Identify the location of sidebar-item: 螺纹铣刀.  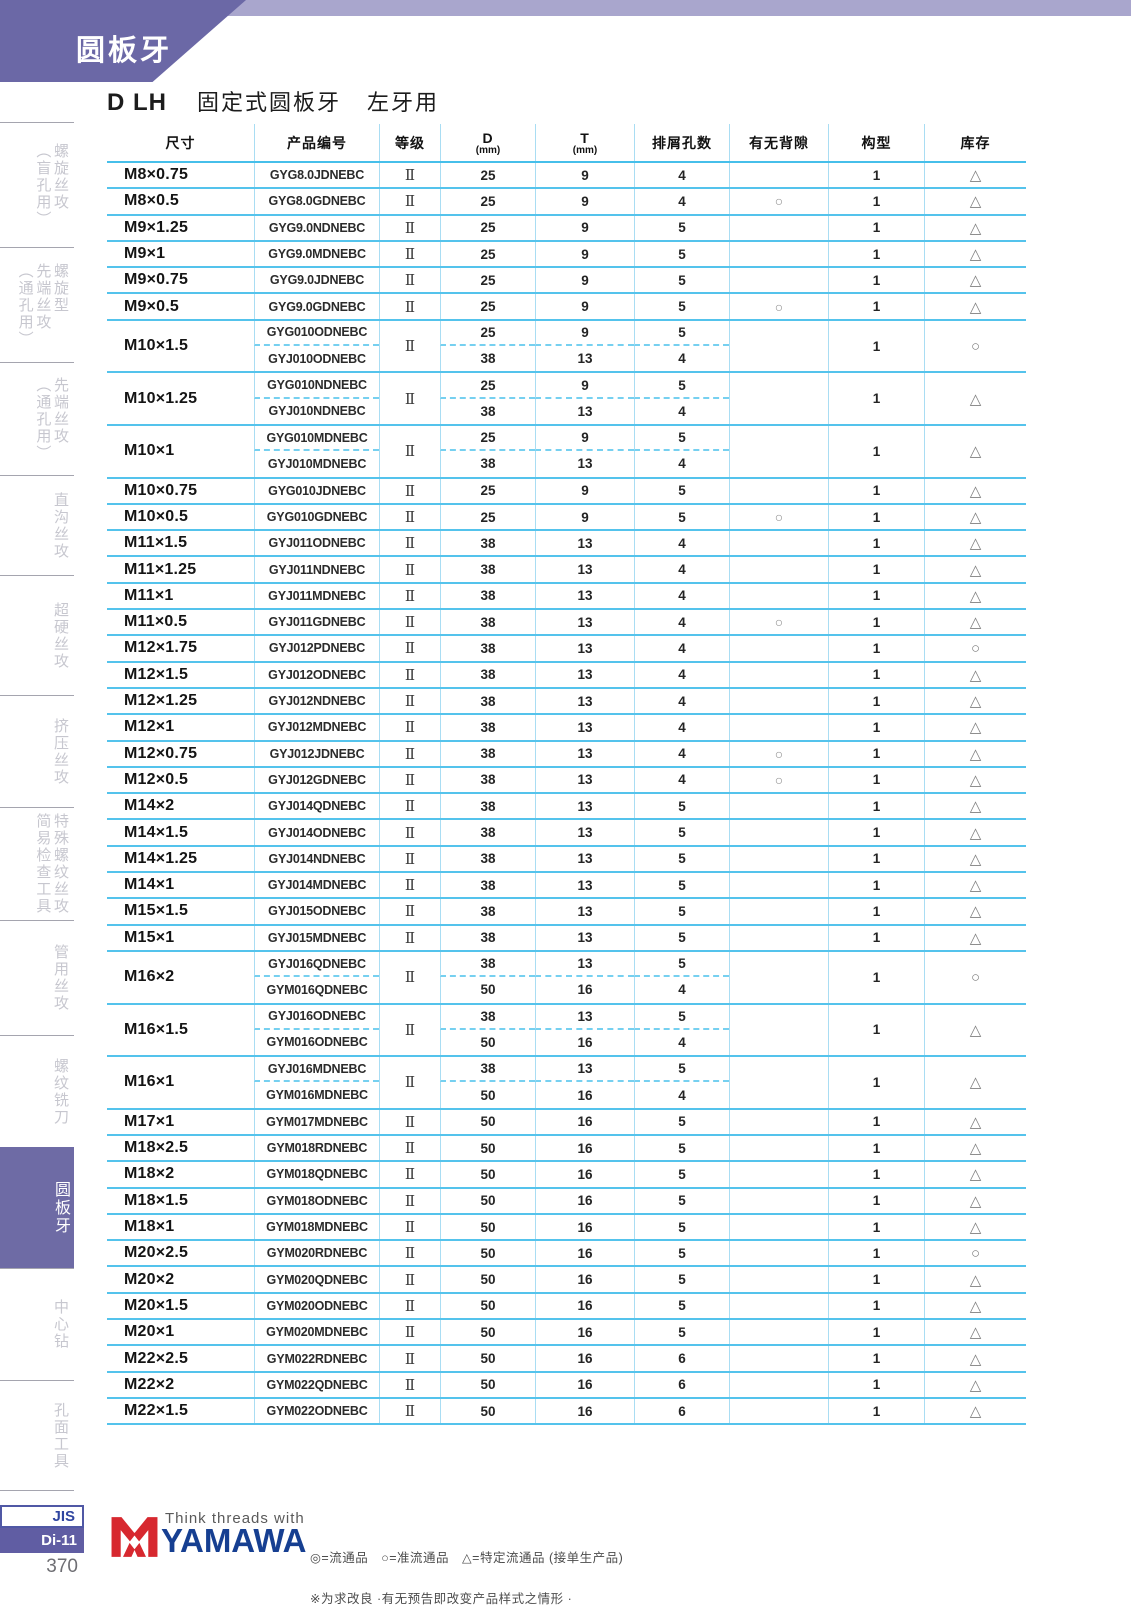
(37, 1091).